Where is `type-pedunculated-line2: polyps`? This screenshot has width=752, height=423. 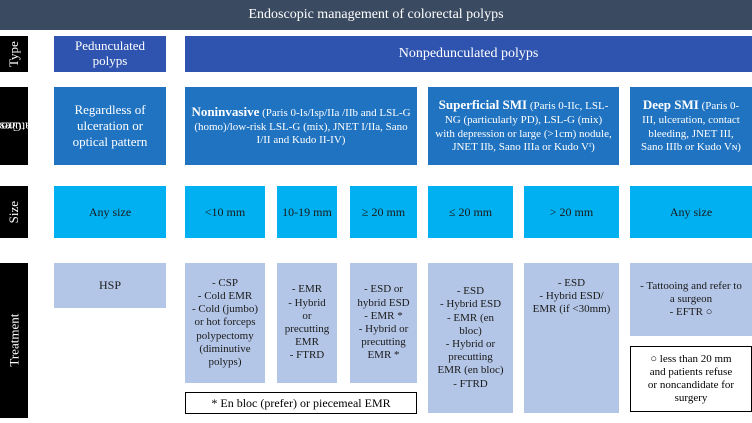 type-pedunculated-line2: polyps is located at coordinates (110, 60).